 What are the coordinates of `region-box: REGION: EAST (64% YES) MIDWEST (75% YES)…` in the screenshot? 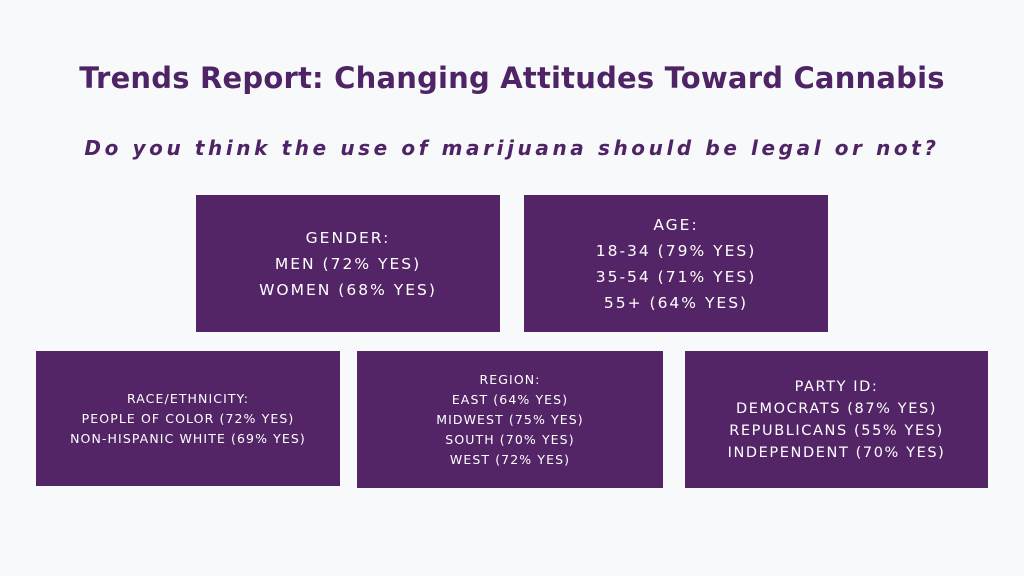 It's located at (510, 419).